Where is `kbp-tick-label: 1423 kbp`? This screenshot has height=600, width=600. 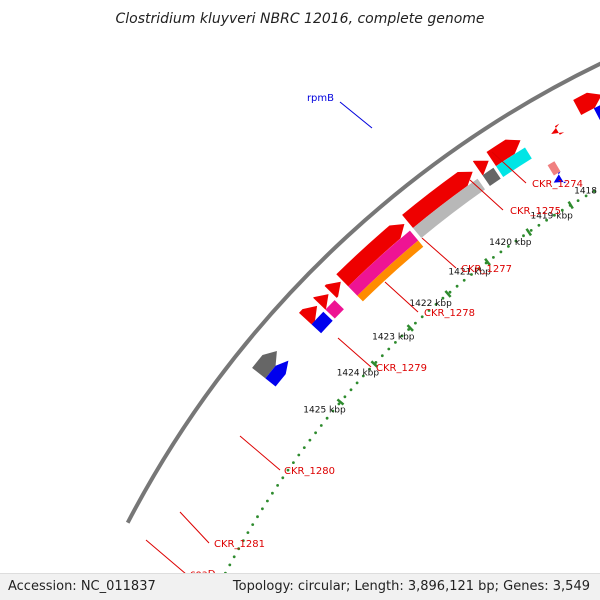
kbp-tick-label: 1423 kbp is located at coordinates (393, 338).